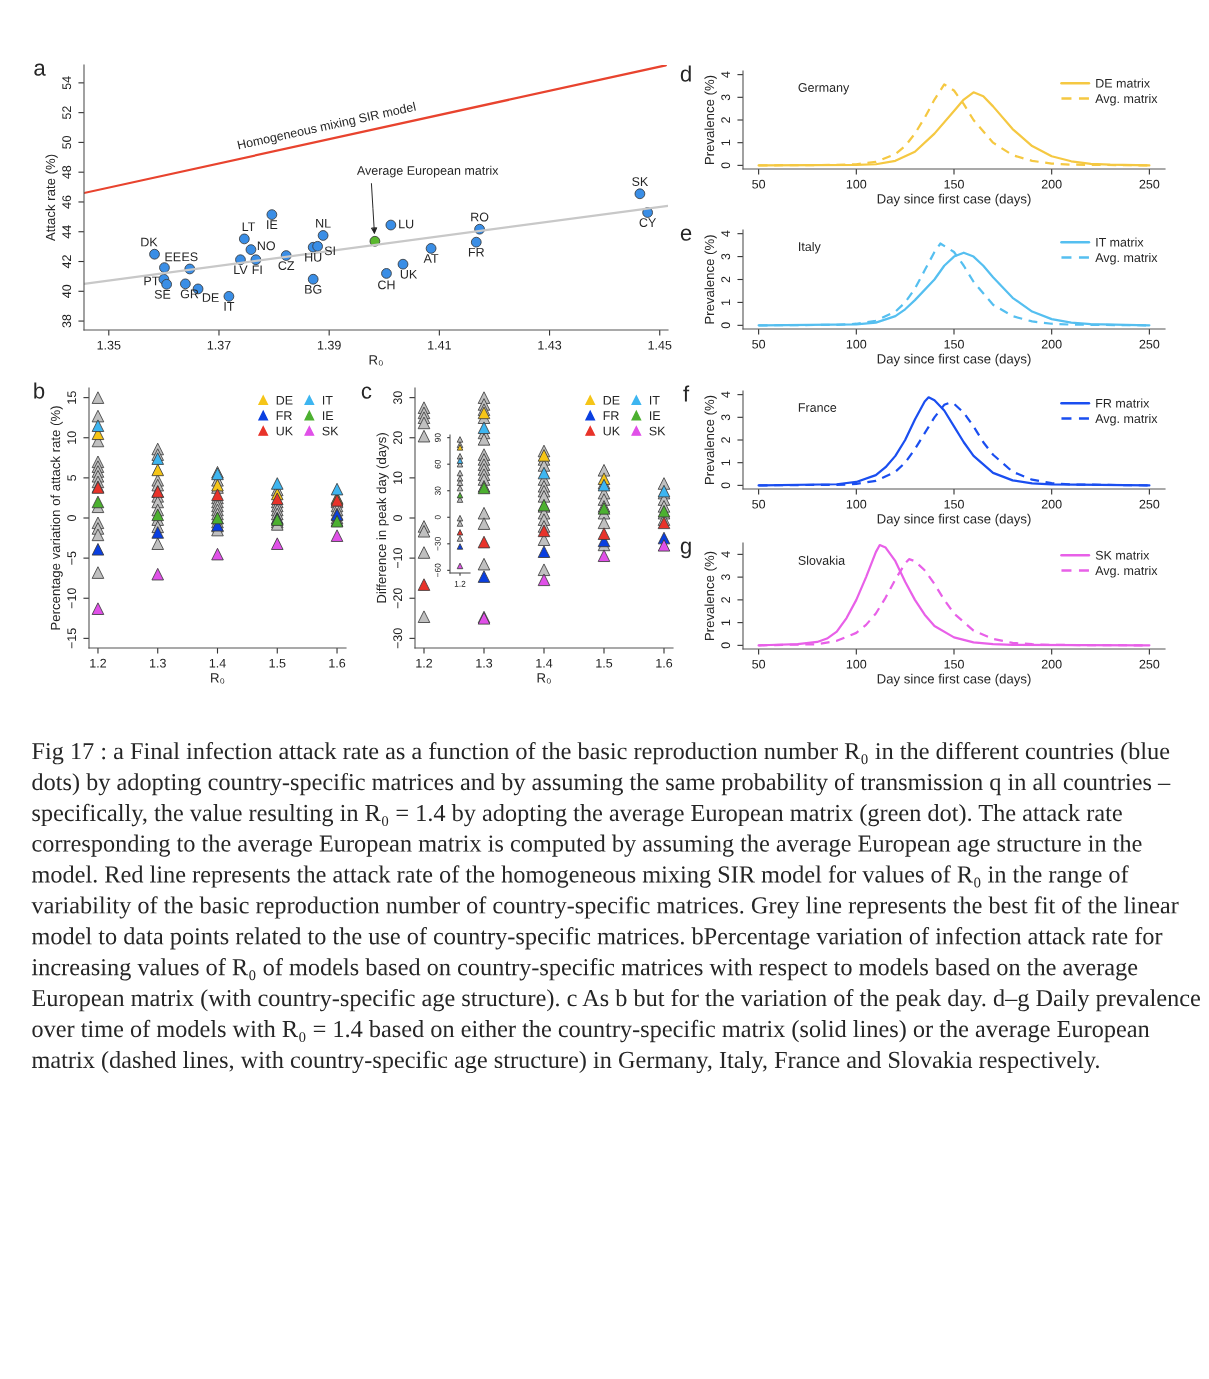 This screenshot has height=1379, width=1209. I want to click on y-tick-label: 52, so click(67, 113).